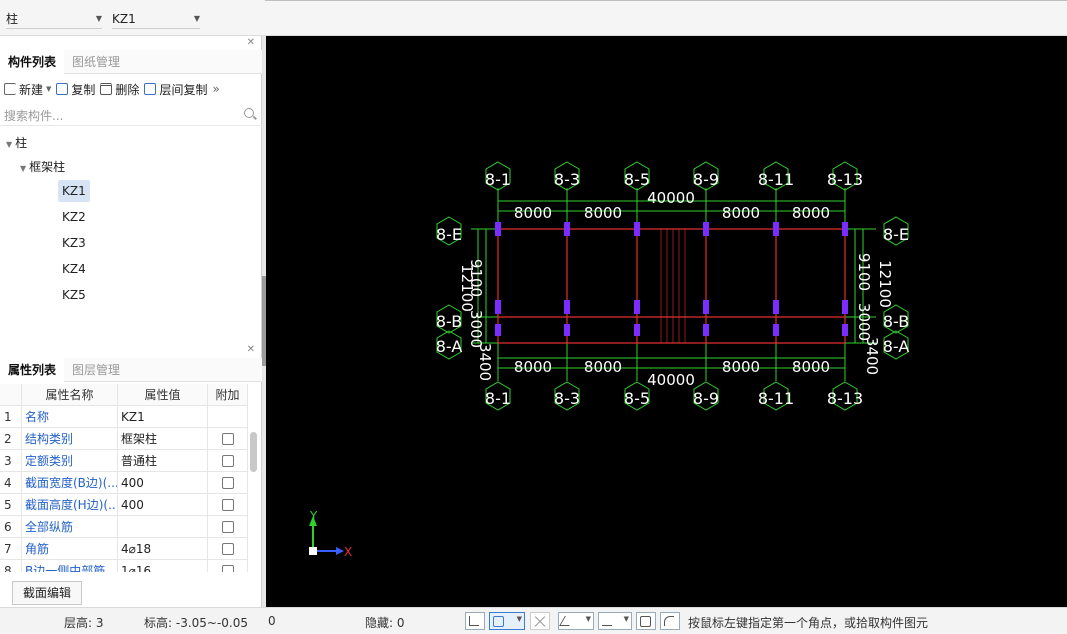 The image size is (1067, 634). What do you see at coordinates (498, 621) in the screenshot?
I see `snap-icon` at bounding box center [498, 621].